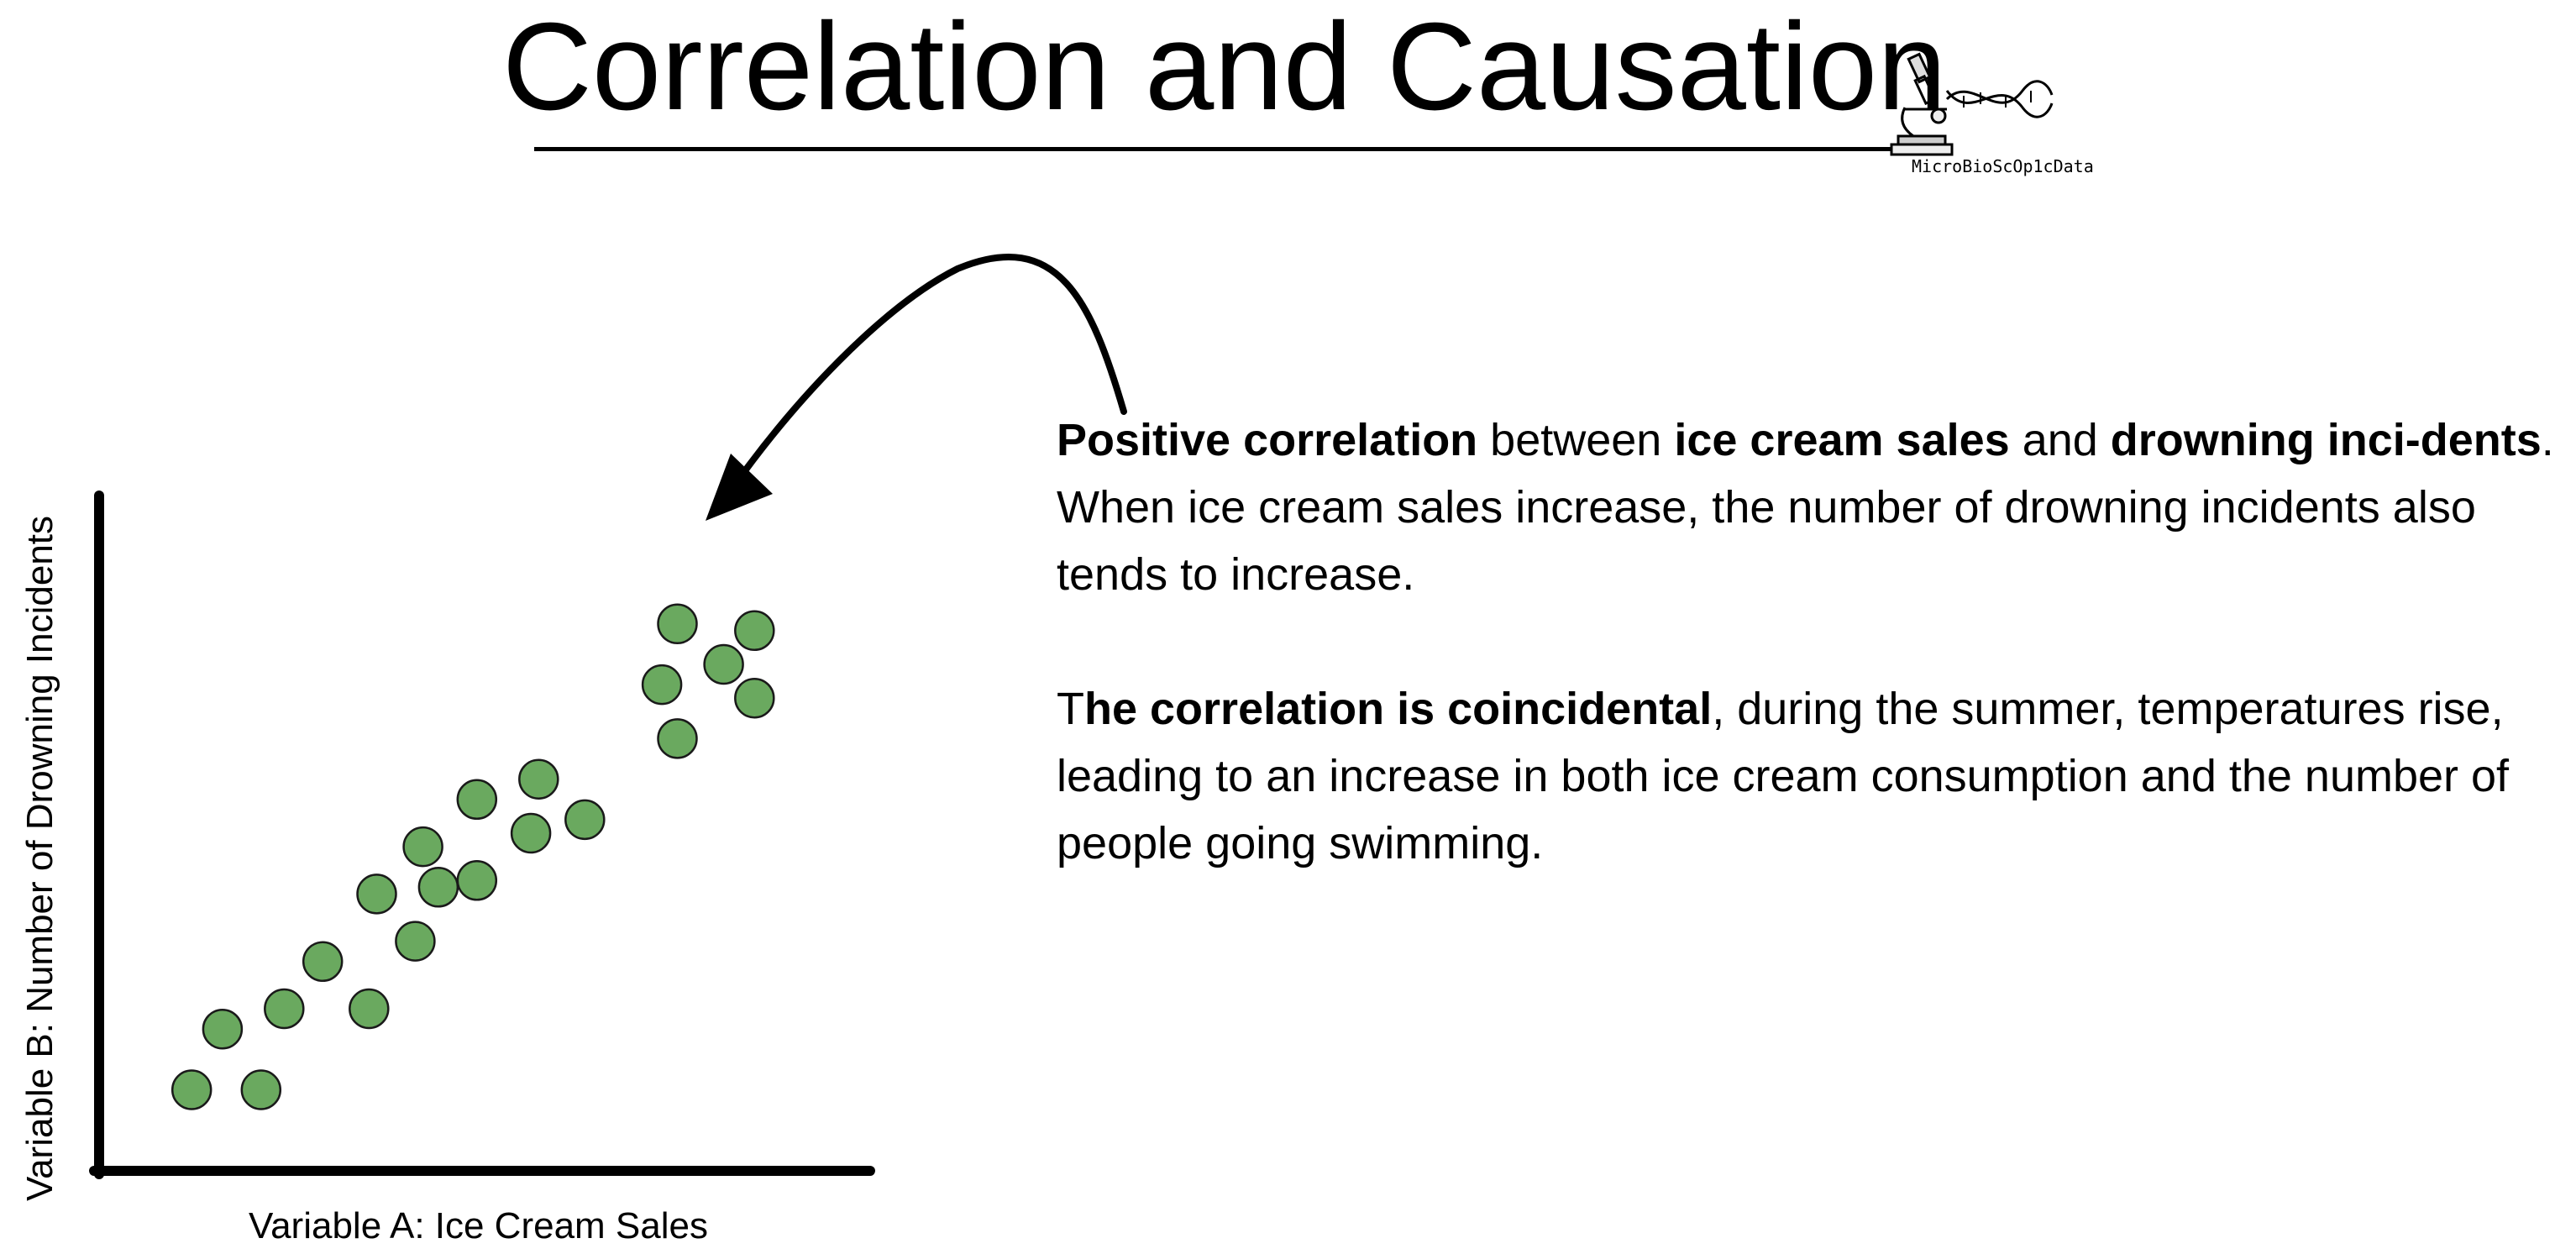  Describe the element at coordinates (2003, 166) in the screenshot. I see `logo-text: MicroBioScOp1cData` at that location.